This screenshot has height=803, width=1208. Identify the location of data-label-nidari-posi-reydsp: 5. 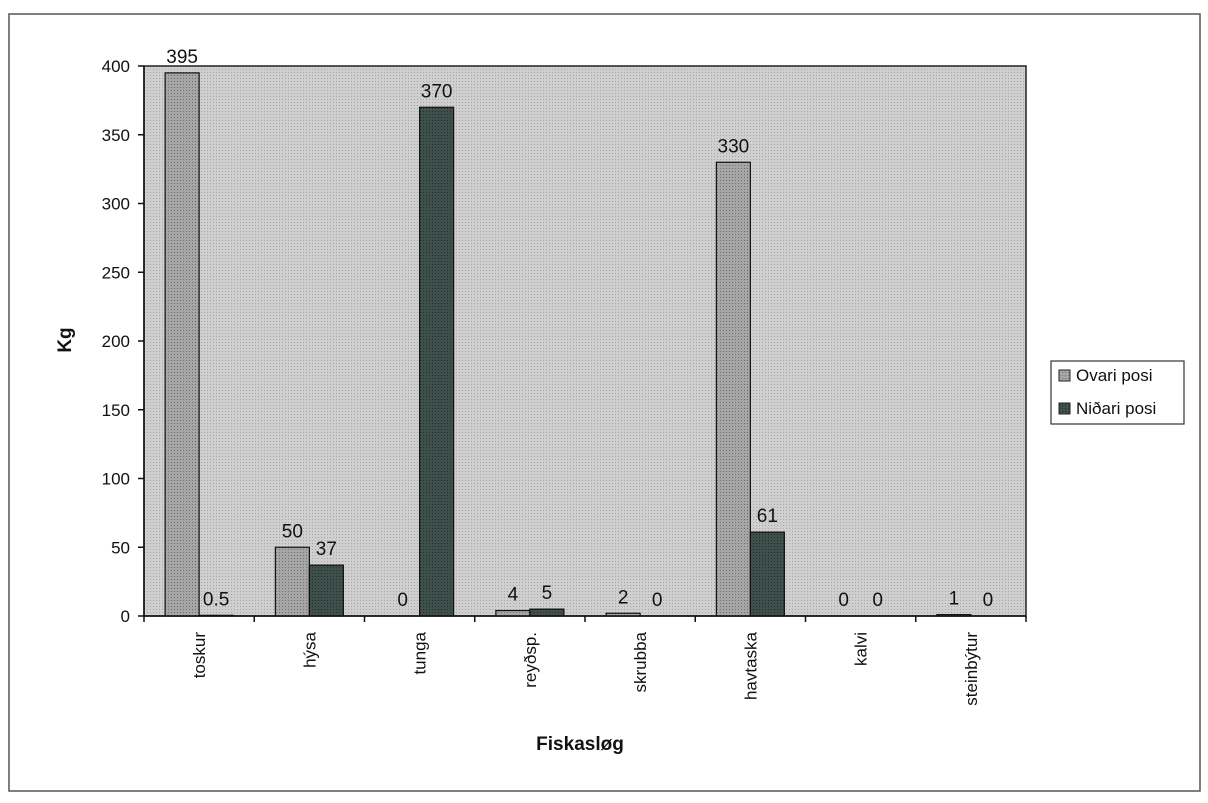
(547, 593).